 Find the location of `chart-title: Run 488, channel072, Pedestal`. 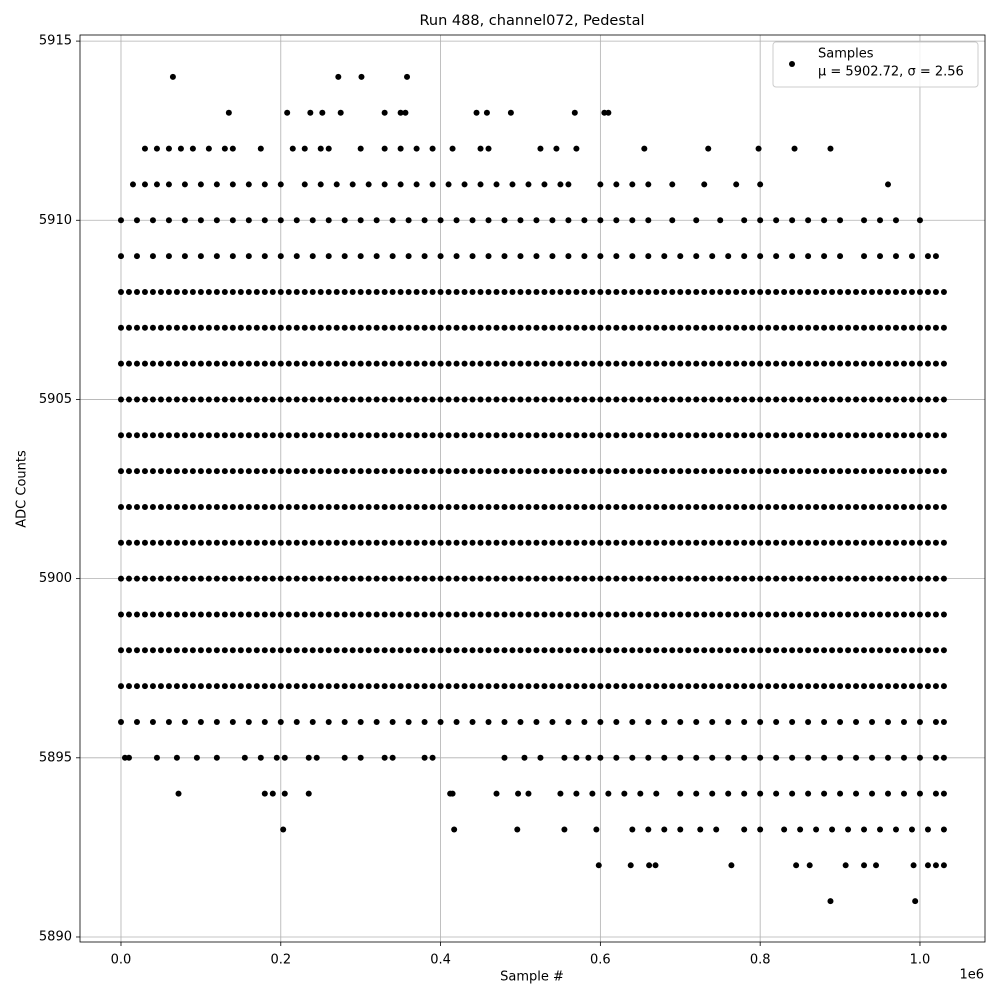

chart-title: Run 488, channel072, Pedestal is located at coordinates (531, 21).